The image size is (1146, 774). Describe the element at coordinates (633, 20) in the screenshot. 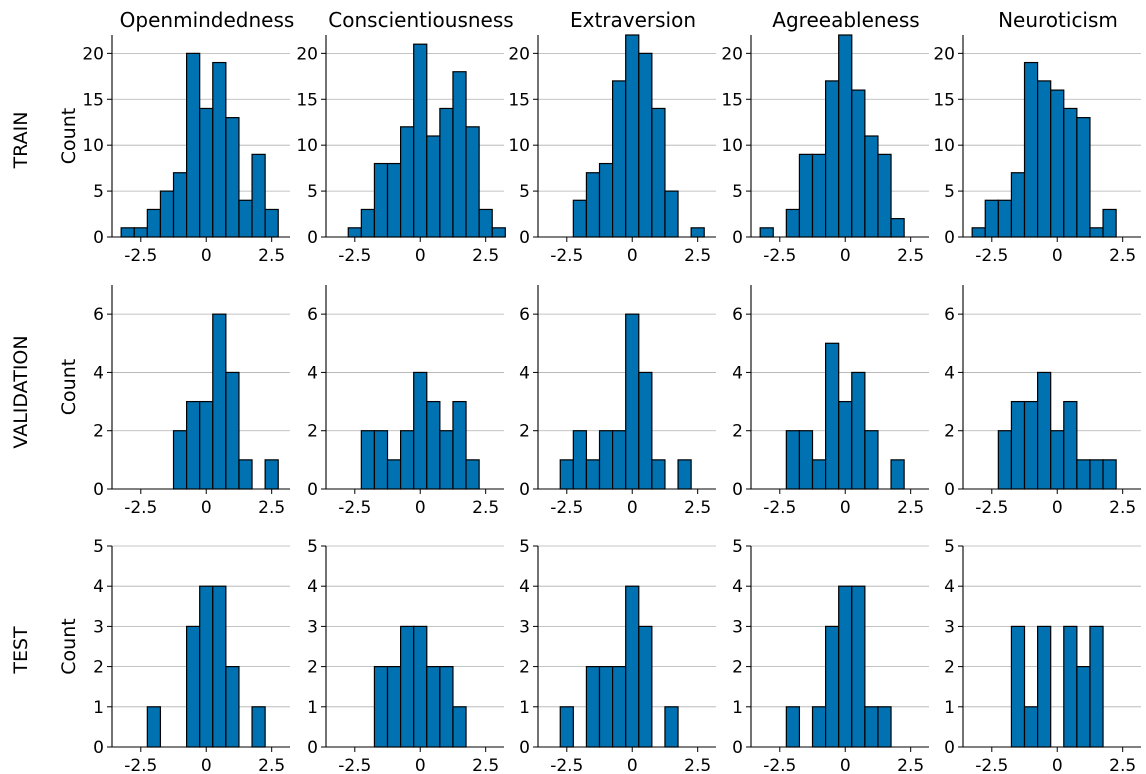

I see `col-title-extraversion: Extraversion` at that location.